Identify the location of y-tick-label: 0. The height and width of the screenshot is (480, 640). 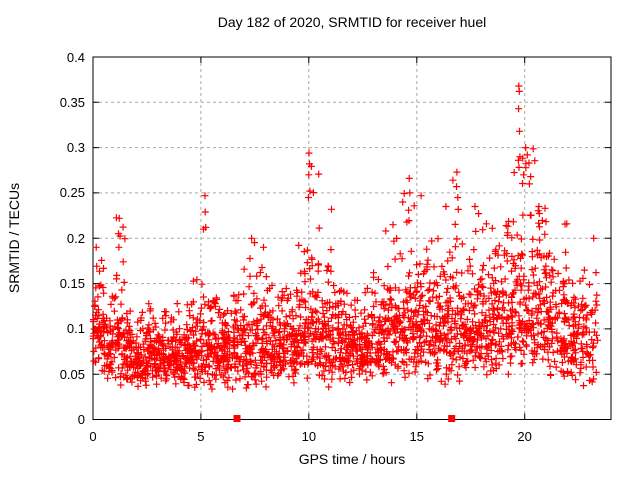
(81, 419).